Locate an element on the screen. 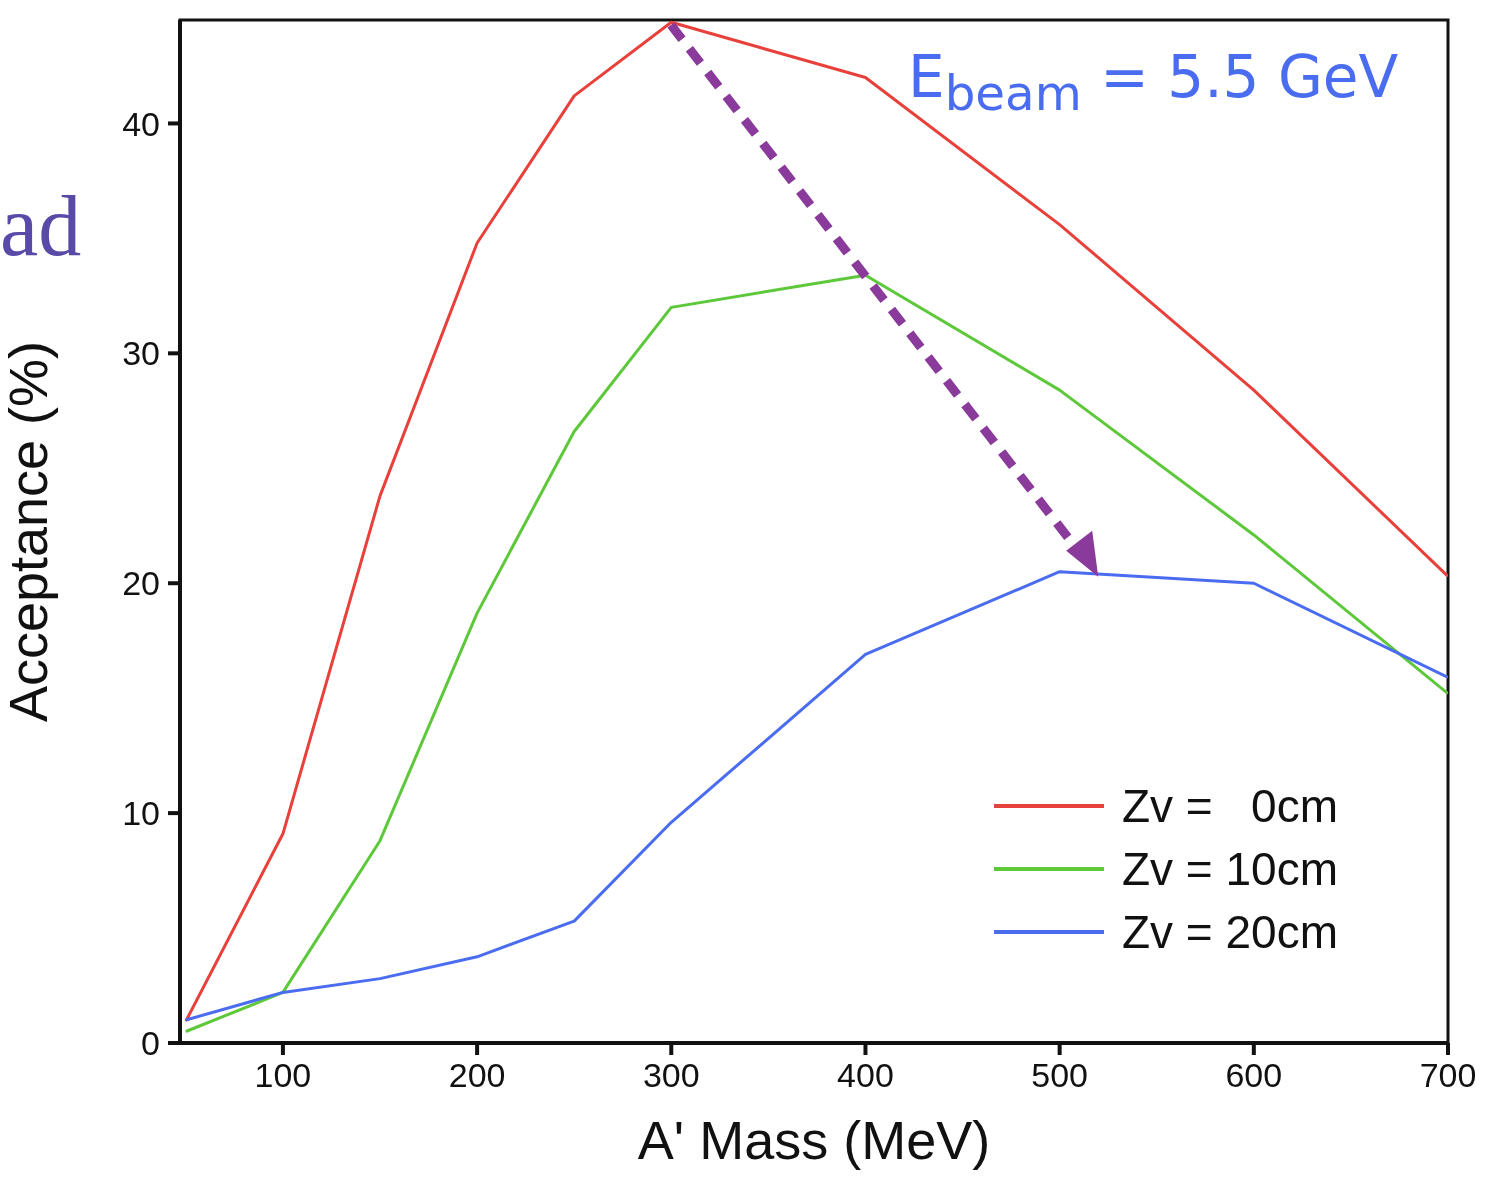 This screenshot has width=1506, height=1193. annotation: E$_{beam}$ = 5.5 GeV is located at coordinates (1153, 82).